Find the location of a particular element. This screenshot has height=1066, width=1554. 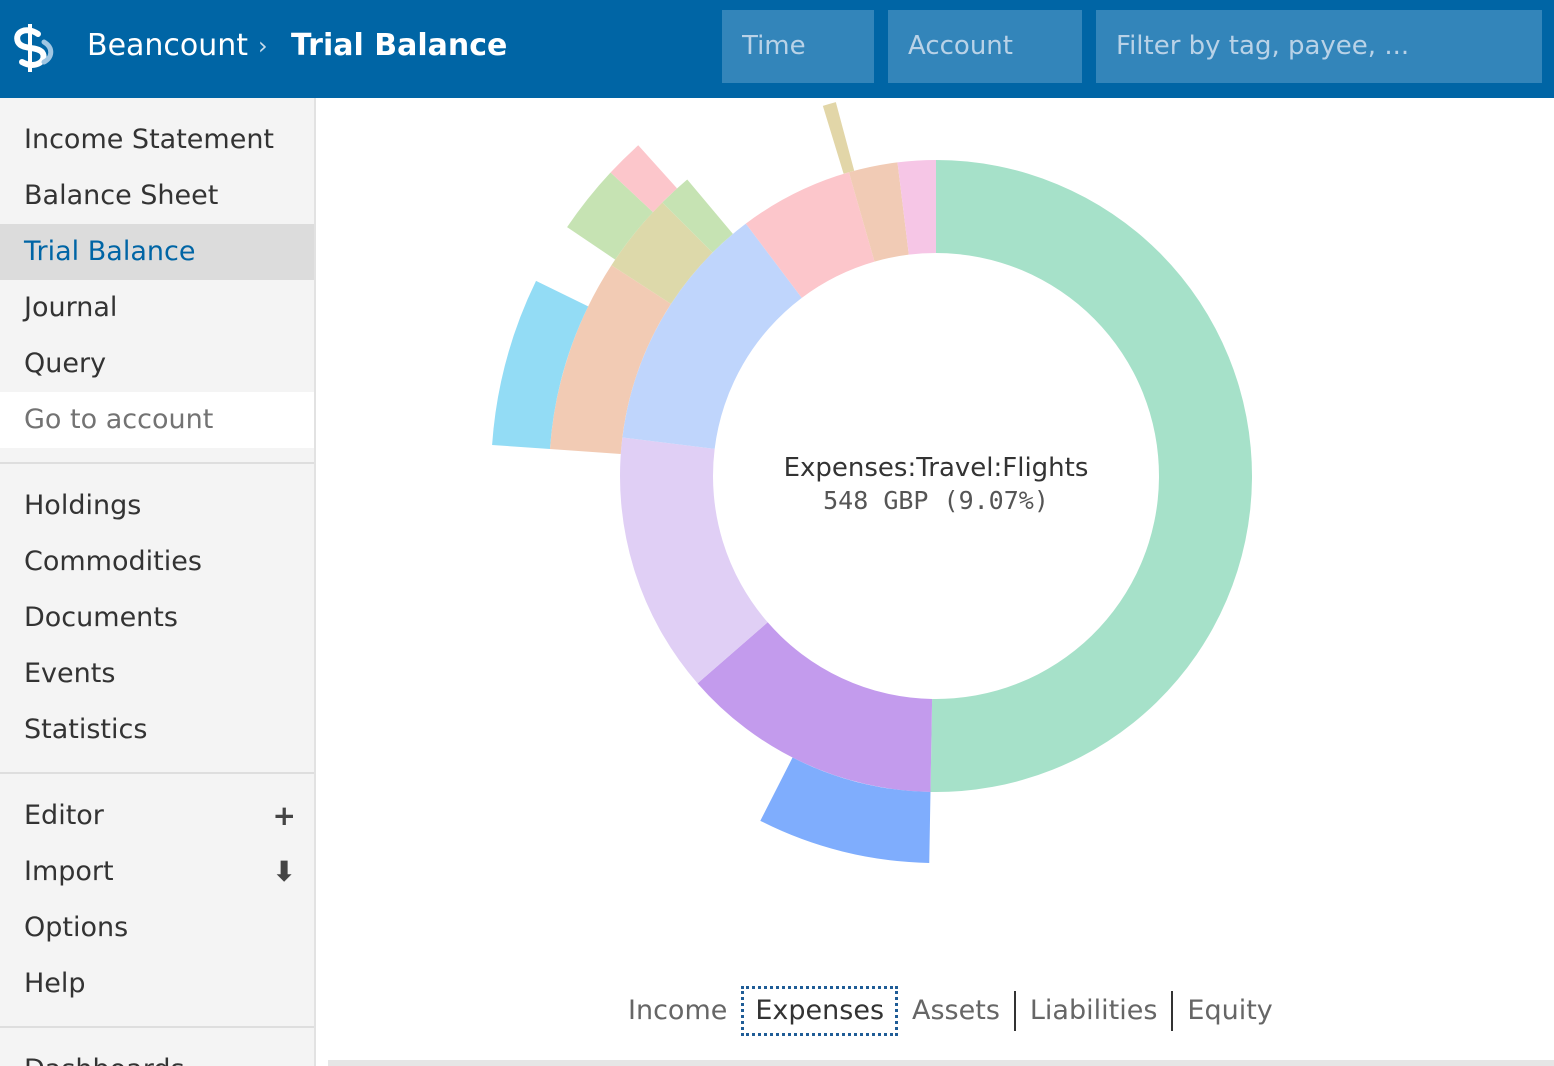

sidebar-item-holdings: Holdings is located at coordinates (83, 505).